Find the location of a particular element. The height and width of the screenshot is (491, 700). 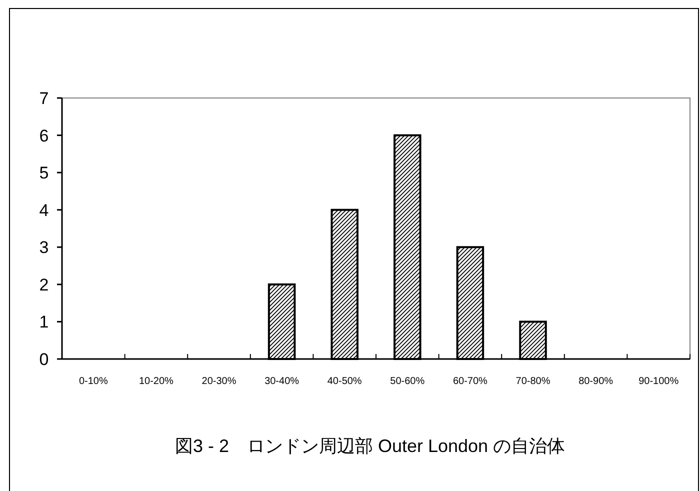

x-tick-label: 0-10% is located at coordinates (93, 381).